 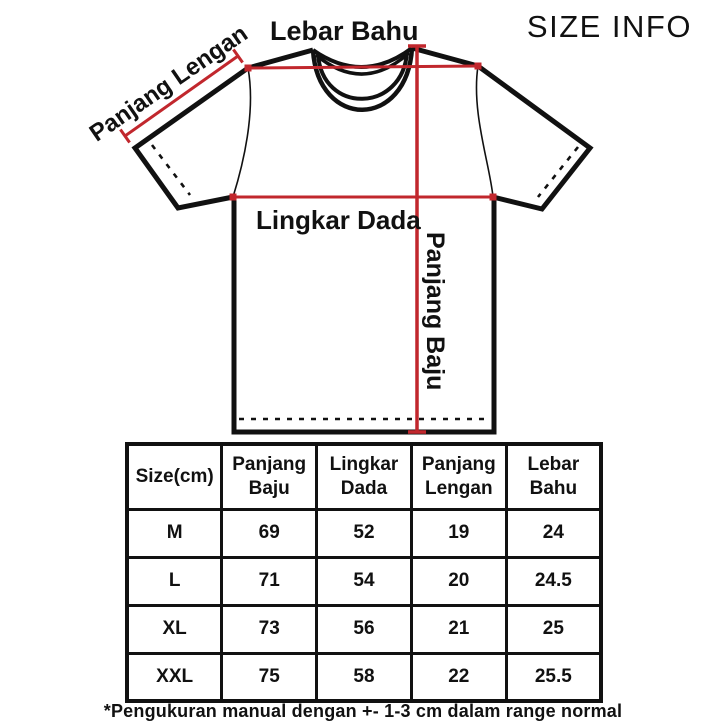 What do you see at coordinates (269, 677) in the screenshot?
I see `table-cell: 75` at bounding box center [269, 677].